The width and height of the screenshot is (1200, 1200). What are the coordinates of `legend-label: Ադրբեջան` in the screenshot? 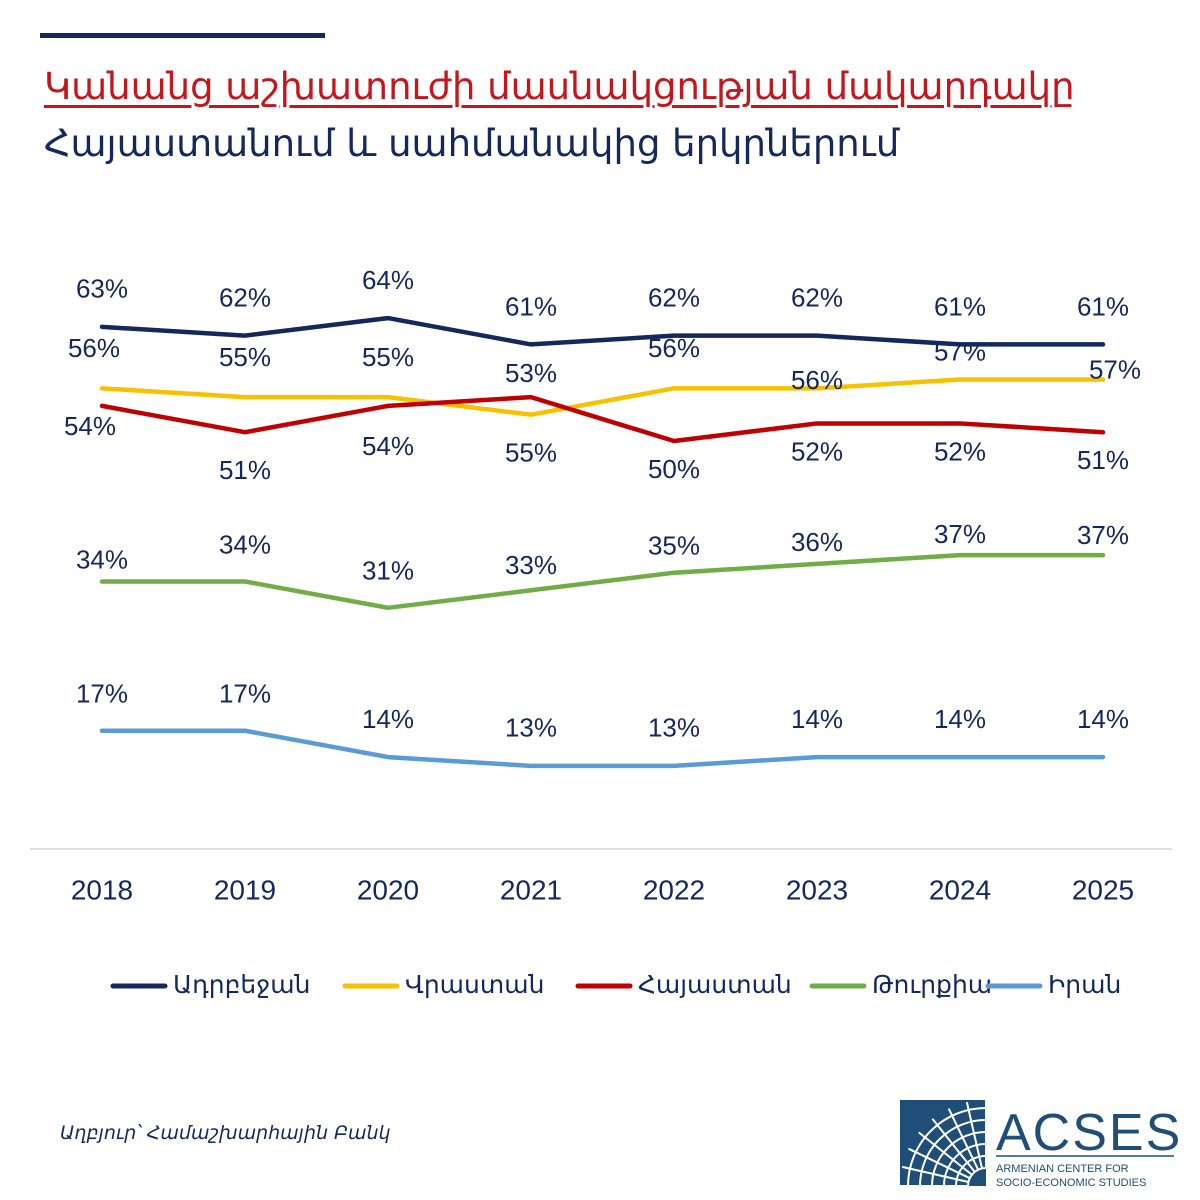 It's located at (241, 984).